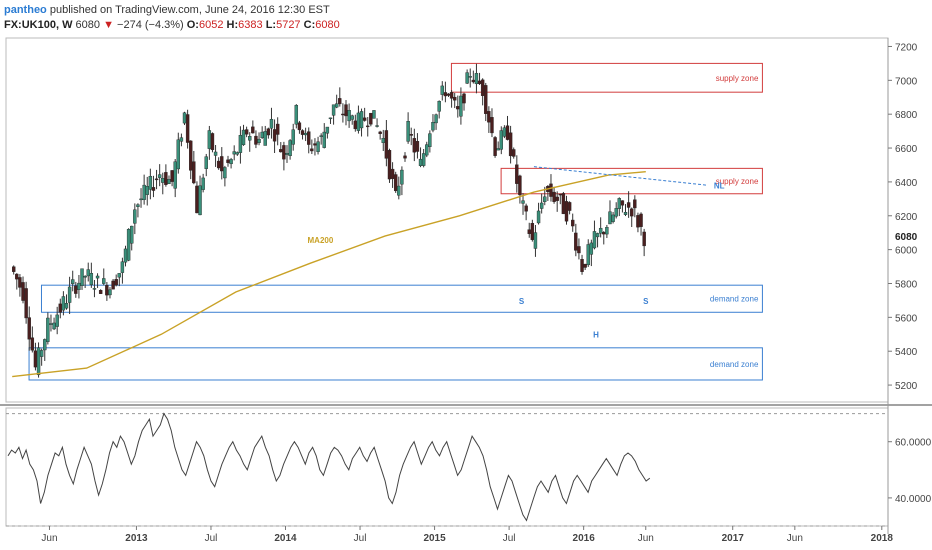  What do you see at coordinates (906, 237) in the screenshot?
I see `last-price-label: 6080` at bounding box center [906, 237].